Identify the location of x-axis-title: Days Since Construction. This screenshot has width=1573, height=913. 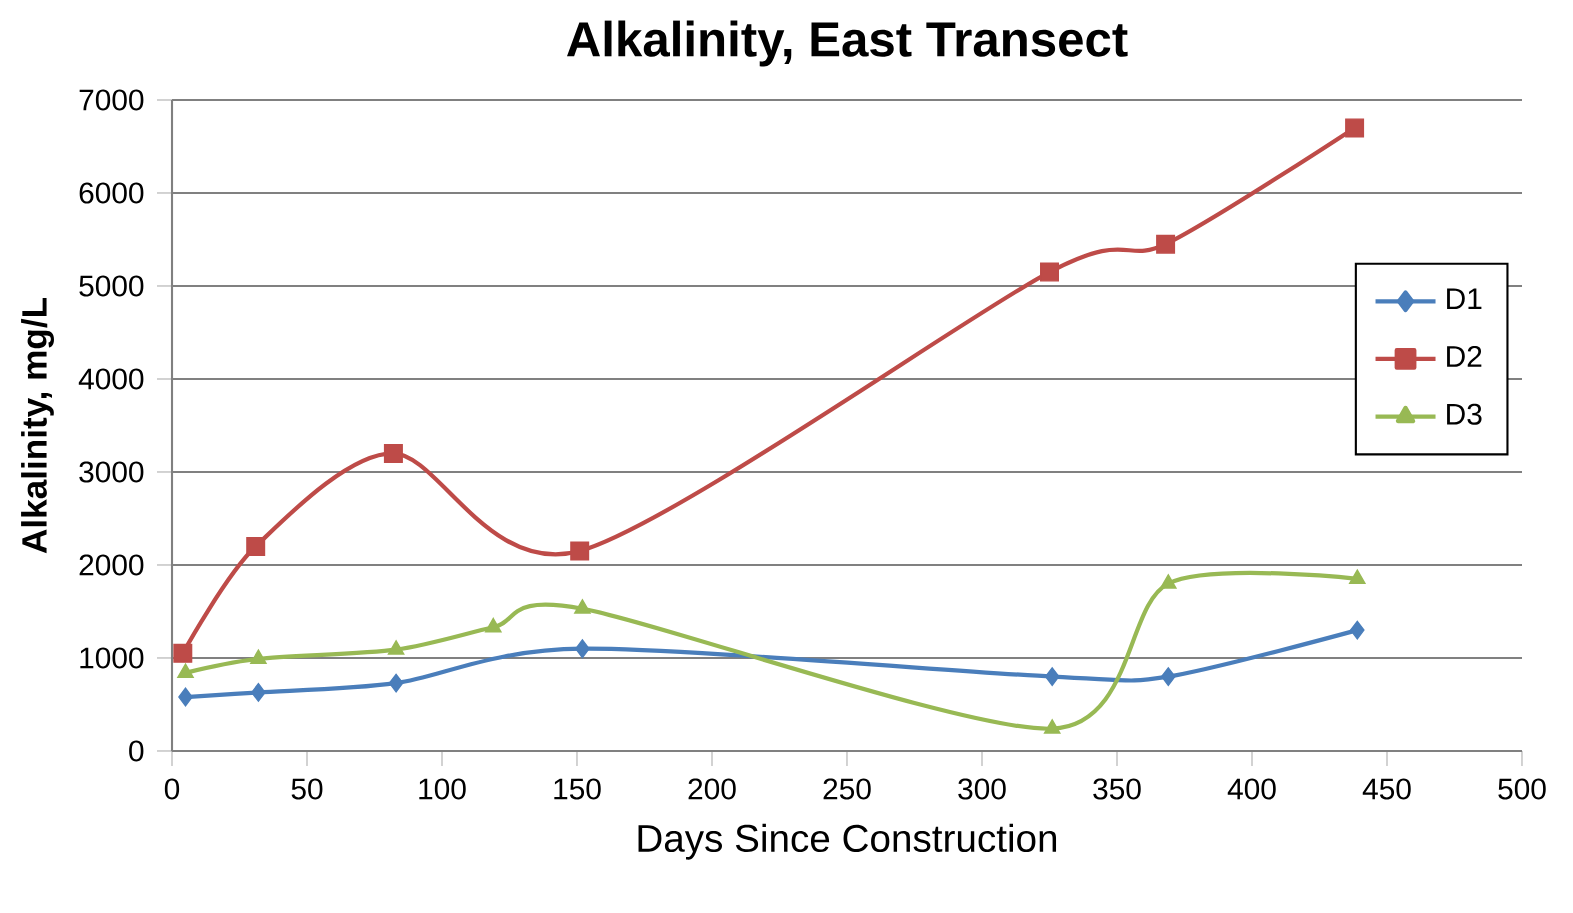
(847, 841).